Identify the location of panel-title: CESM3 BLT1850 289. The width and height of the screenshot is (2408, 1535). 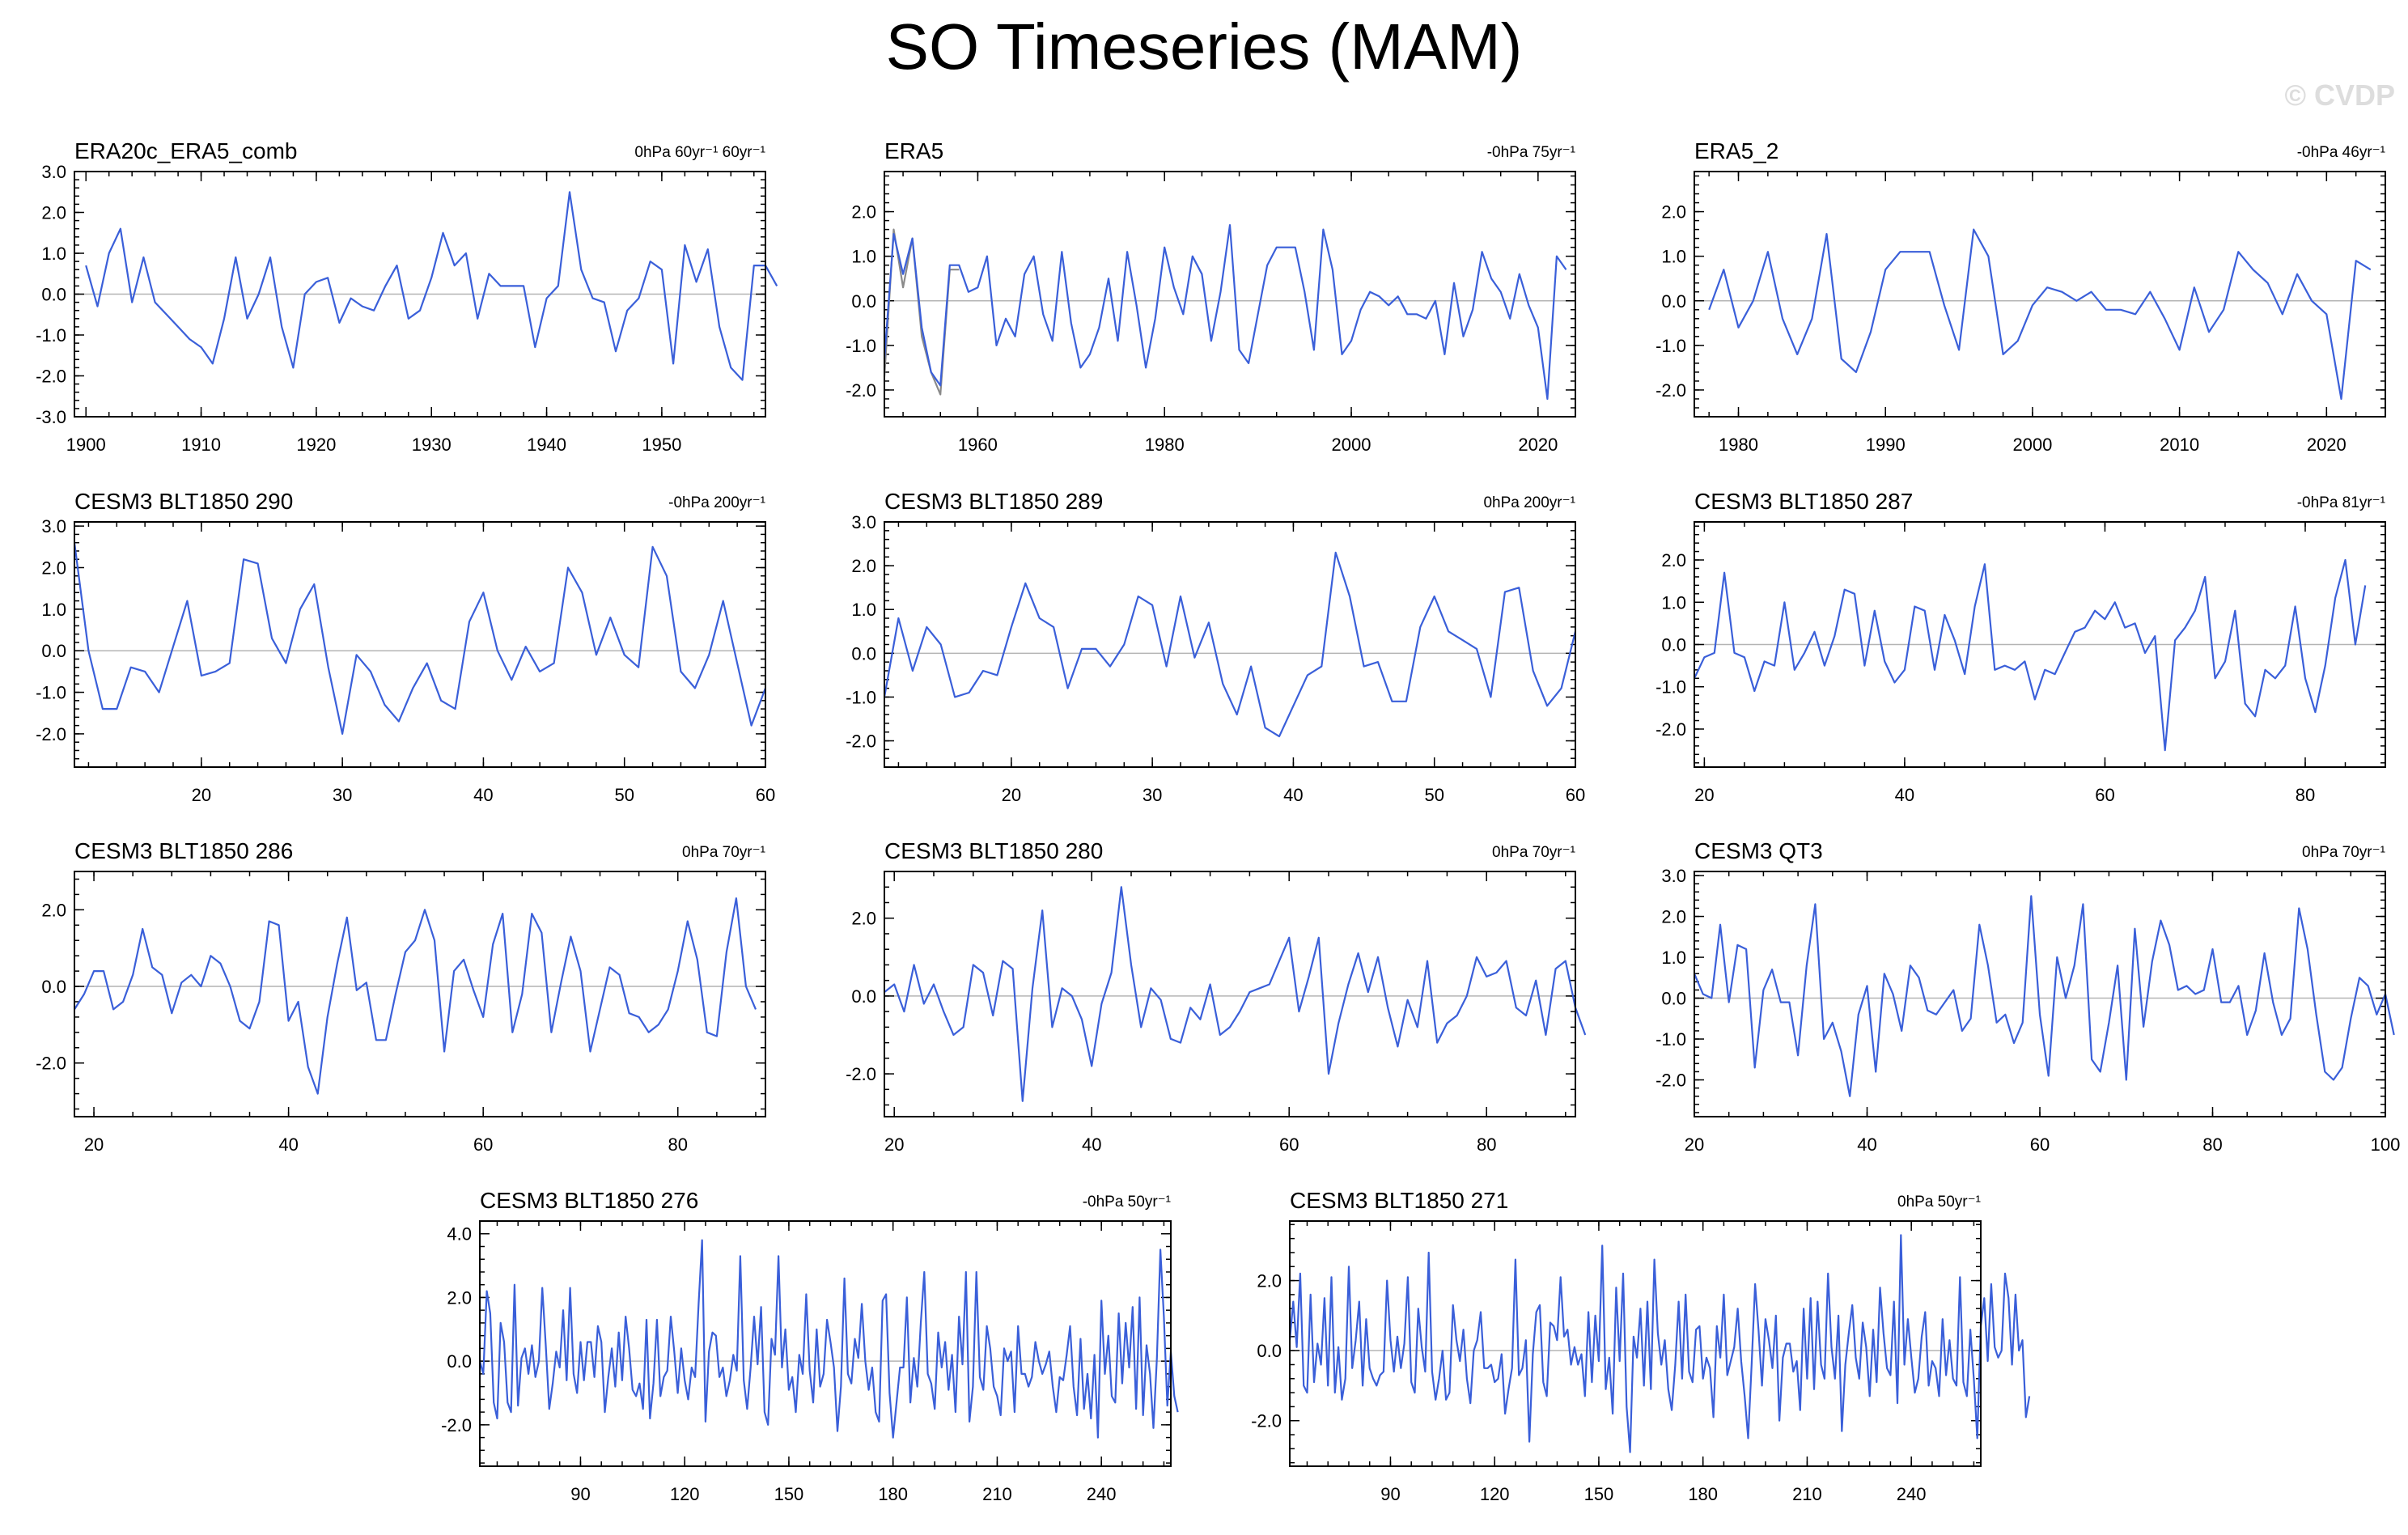
(993, 501).